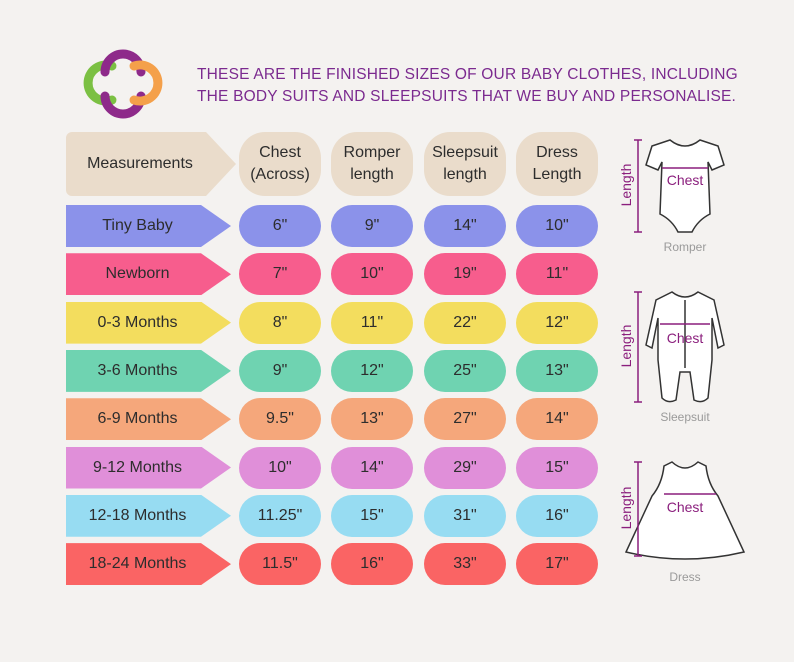 The height and width of the screenshot is (662, 794). I want to click on row-label: Newborn, so click(148, 274).